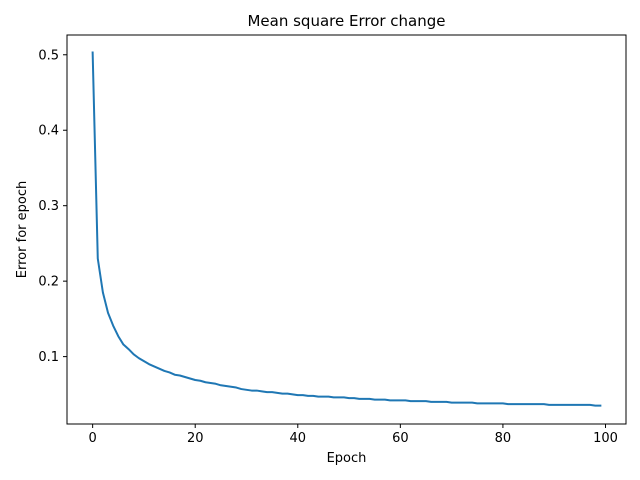  I want to click on chart-title: Mean square Error change, so click(346, 21).